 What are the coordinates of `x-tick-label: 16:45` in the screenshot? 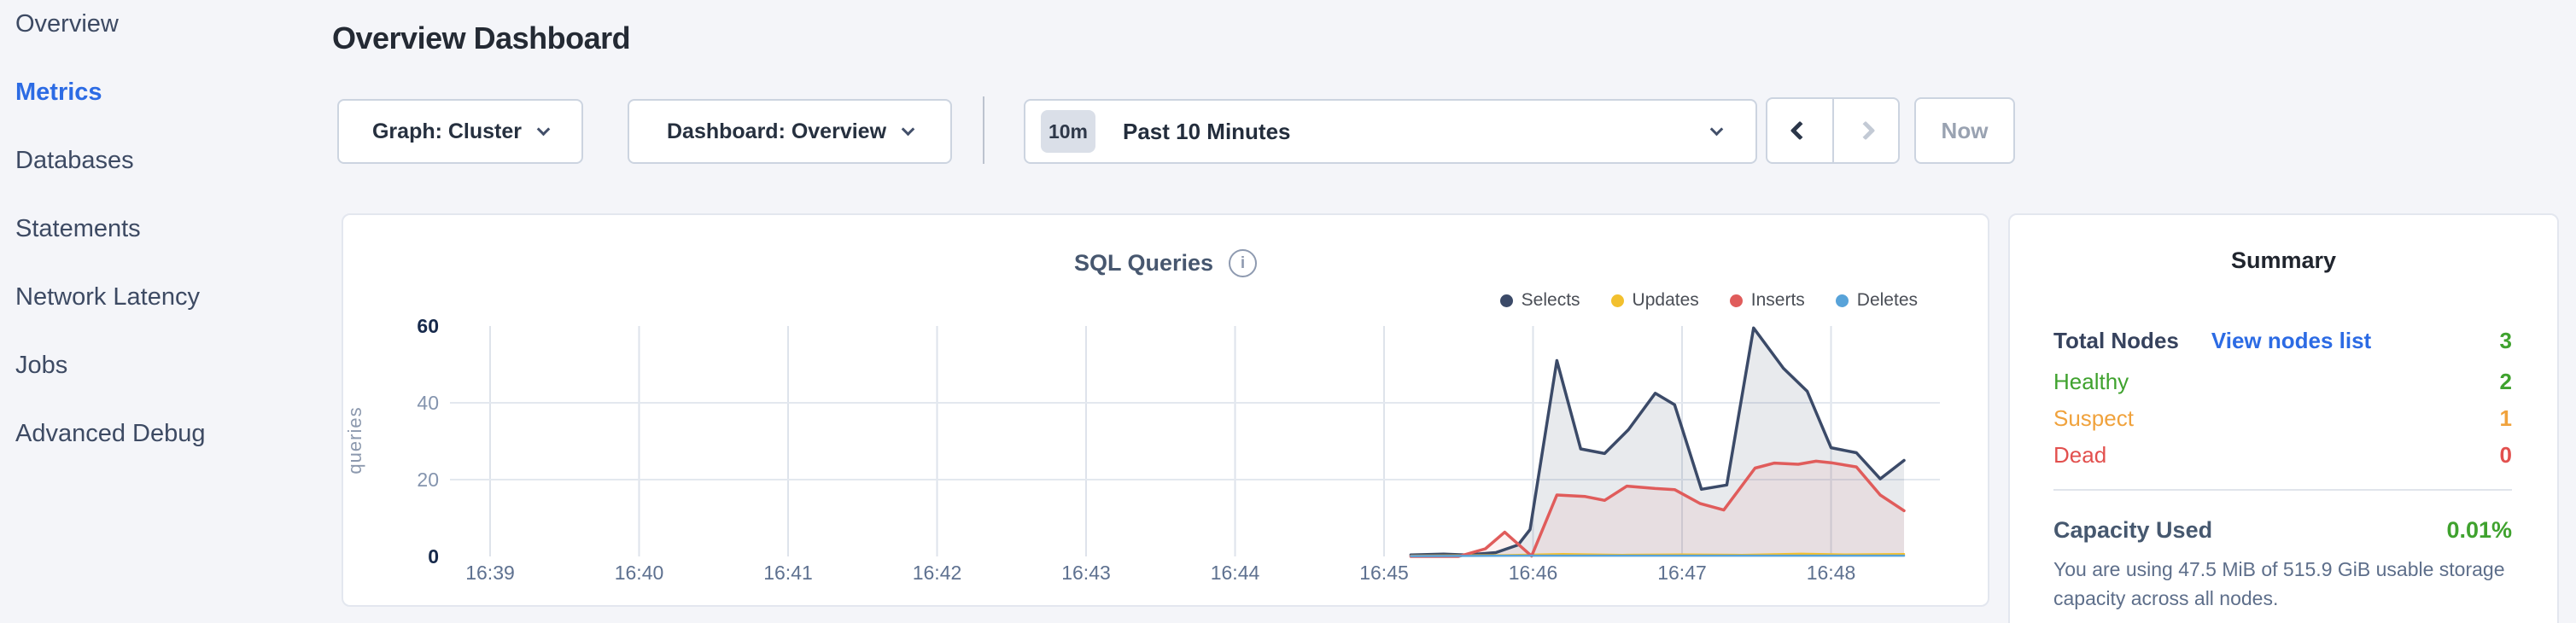 It's located at (1384, 573).